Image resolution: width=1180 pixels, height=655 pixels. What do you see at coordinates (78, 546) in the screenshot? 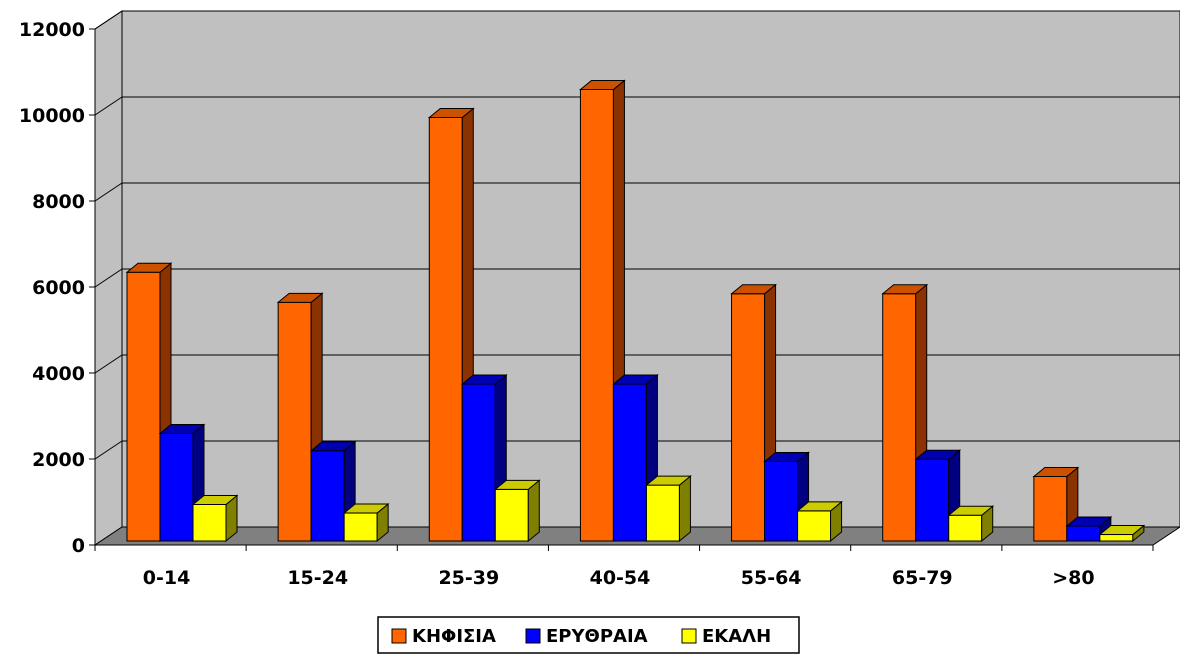
I see `y-tick-label: 0` at bounding box center [78, 546].